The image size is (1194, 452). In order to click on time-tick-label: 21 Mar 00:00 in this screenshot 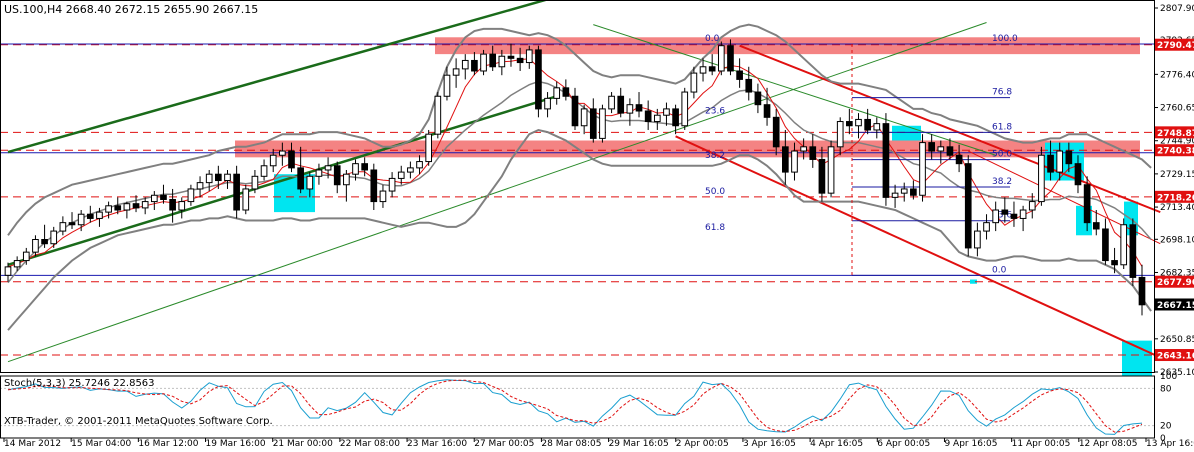, I will do `click(303, 443)`.